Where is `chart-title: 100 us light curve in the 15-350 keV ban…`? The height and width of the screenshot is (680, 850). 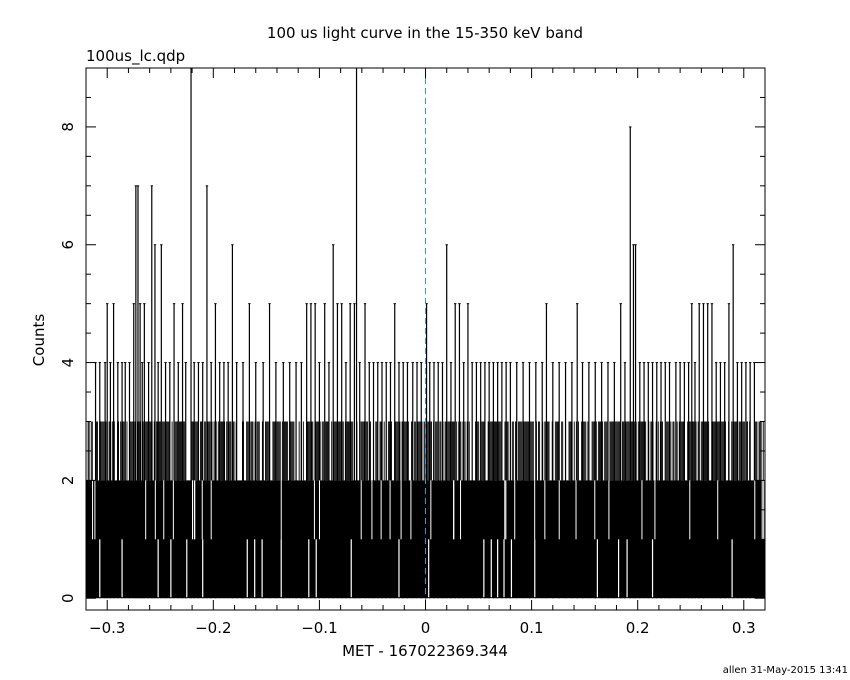
chart-title: 100 us light curve in the 15-350 keV ban… is located at coordinates (425, 33).